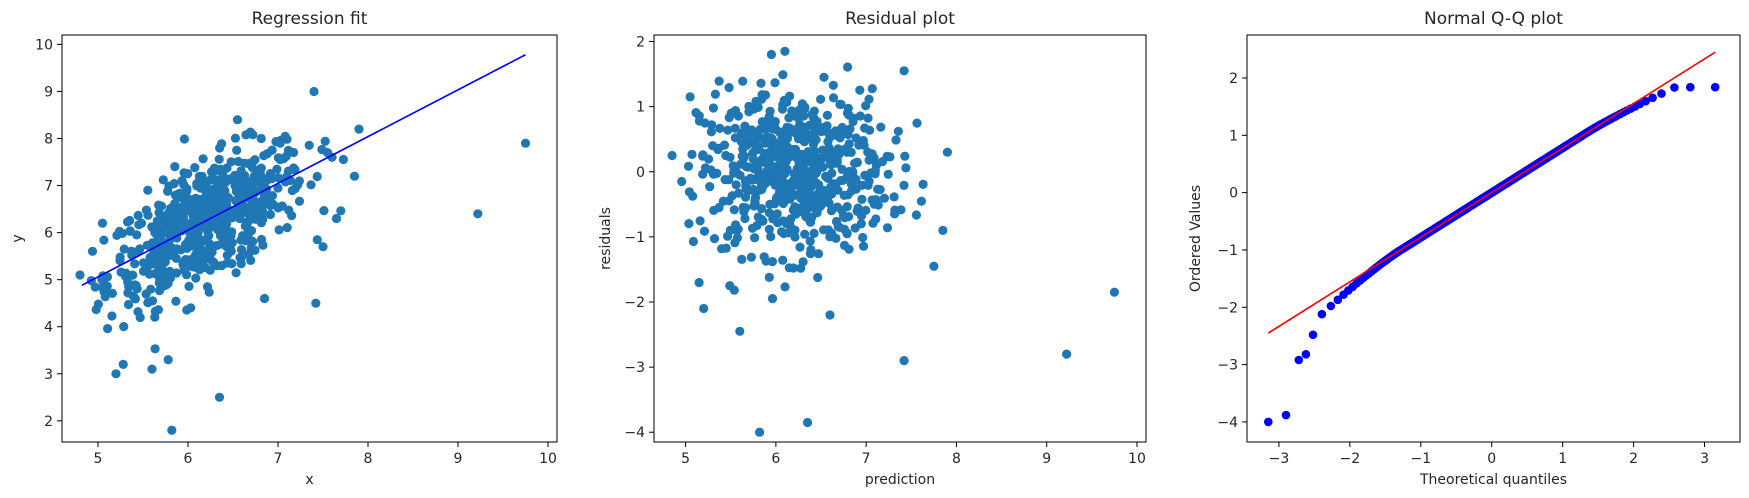  I want to click on x-tick-label: −1, so click(1420, 459).